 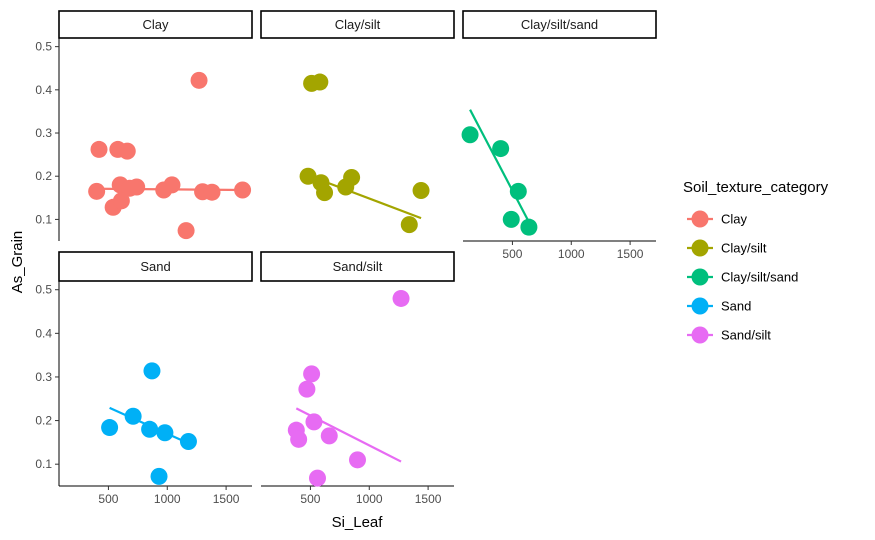 I want to click on legend-title: Soil_texture_category, so click(x=756, y=187).